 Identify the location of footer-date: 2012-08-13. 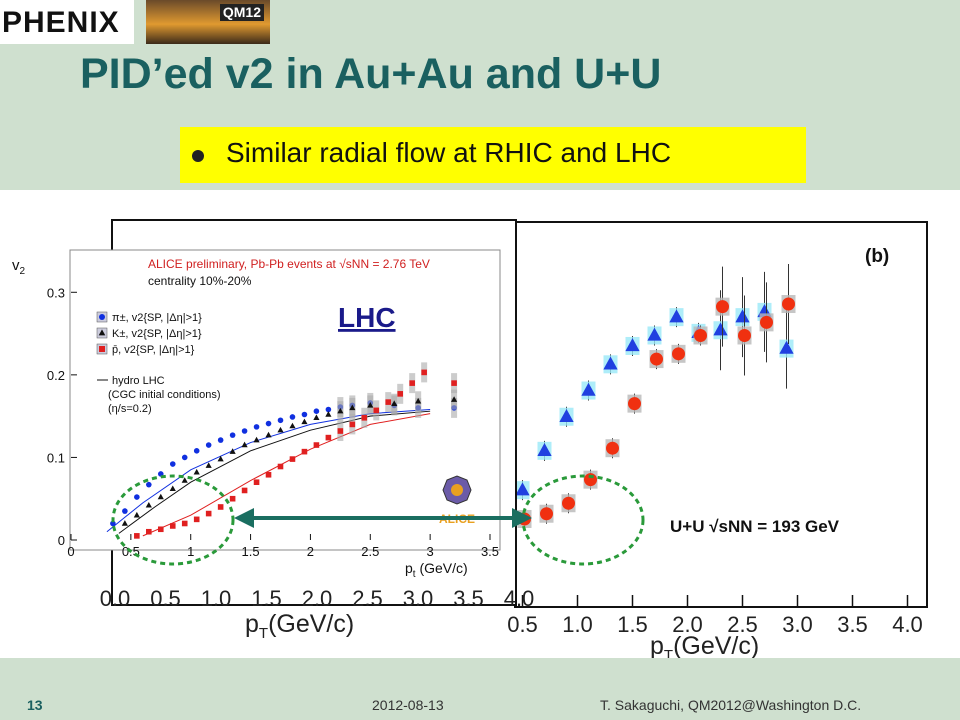
(408, 705).